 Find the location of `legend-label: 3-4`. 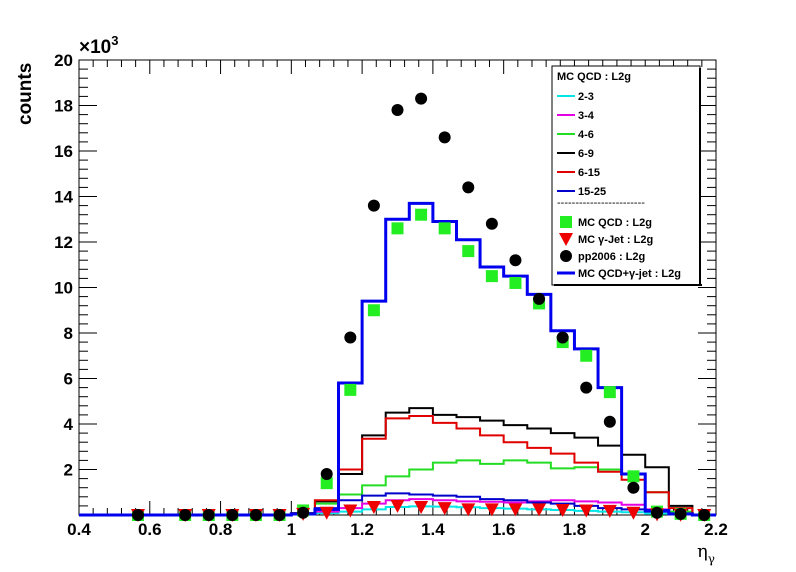

legend-label: 3-4 is located at coordinates (586, 116).